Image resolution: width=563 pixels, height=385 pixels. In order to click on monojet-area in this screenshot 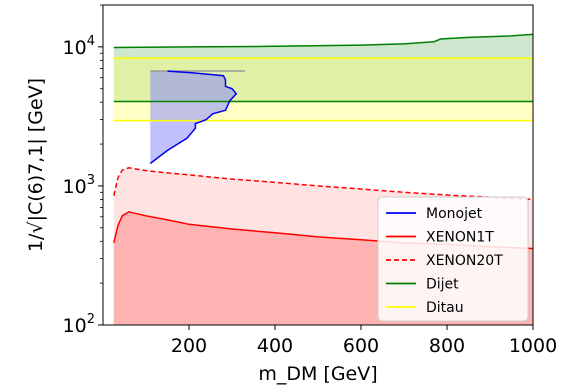, I will do `click(193, 117)`.